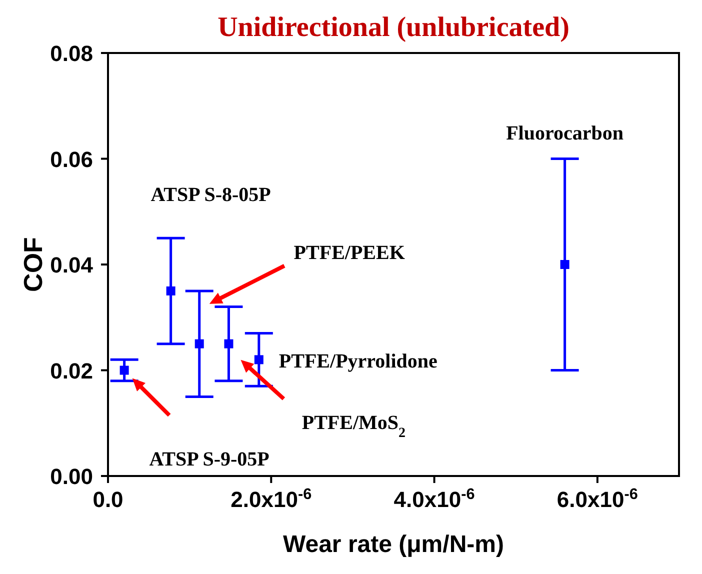  I want to click on annotation: Fluorocarbon, so click(565, 133).